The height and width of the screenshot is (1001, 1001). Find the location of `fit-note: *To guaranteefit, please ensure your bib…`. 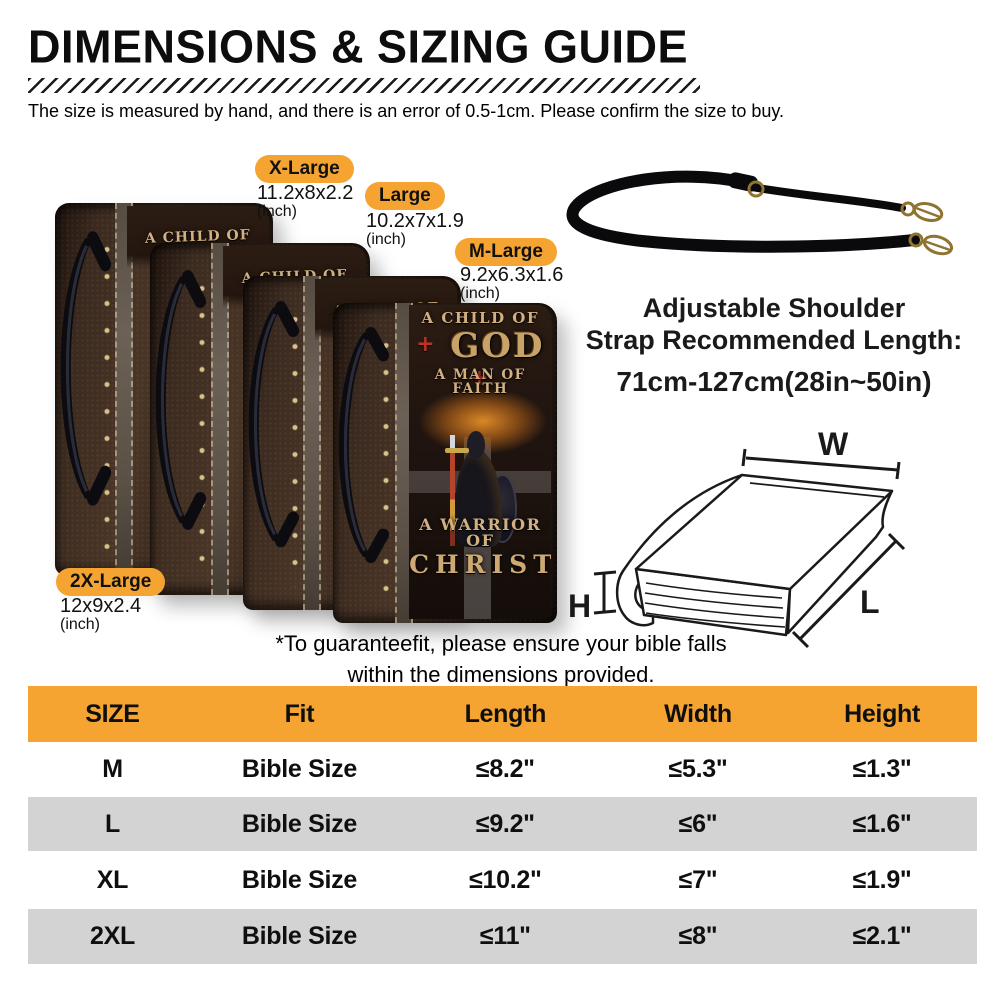

fit-note: *To guaranteefit, please ensure your bib… is located at coordinates (501, 659).